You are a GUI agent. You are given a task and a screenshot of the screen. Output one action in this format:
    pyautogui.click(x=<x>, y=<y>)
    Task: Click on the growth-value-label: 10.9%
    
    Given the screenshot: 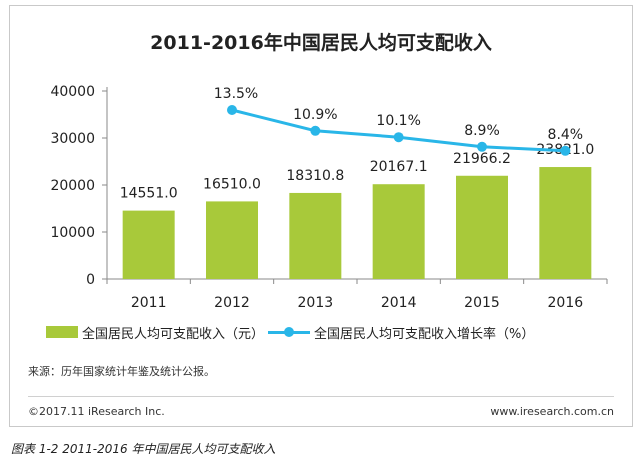 What is the action you would take?
    pyautogui.click(x=315, y=115)
    